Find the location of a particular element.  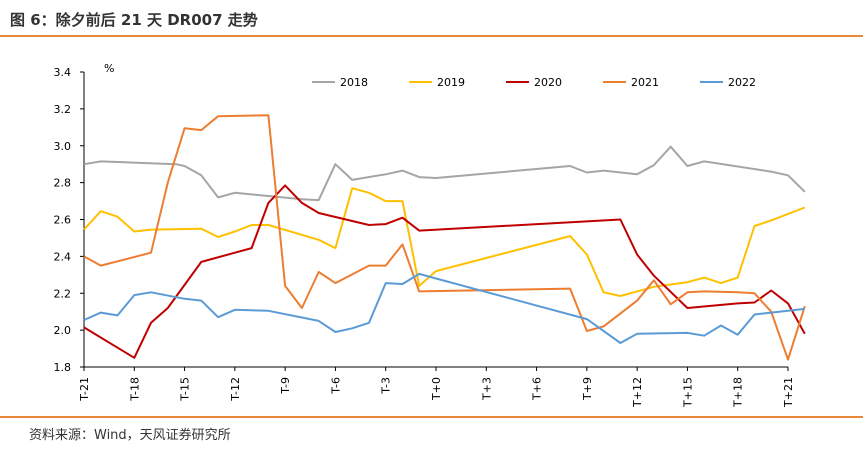

legend-label-2021: 2021 is located at coordinates (645, 82).